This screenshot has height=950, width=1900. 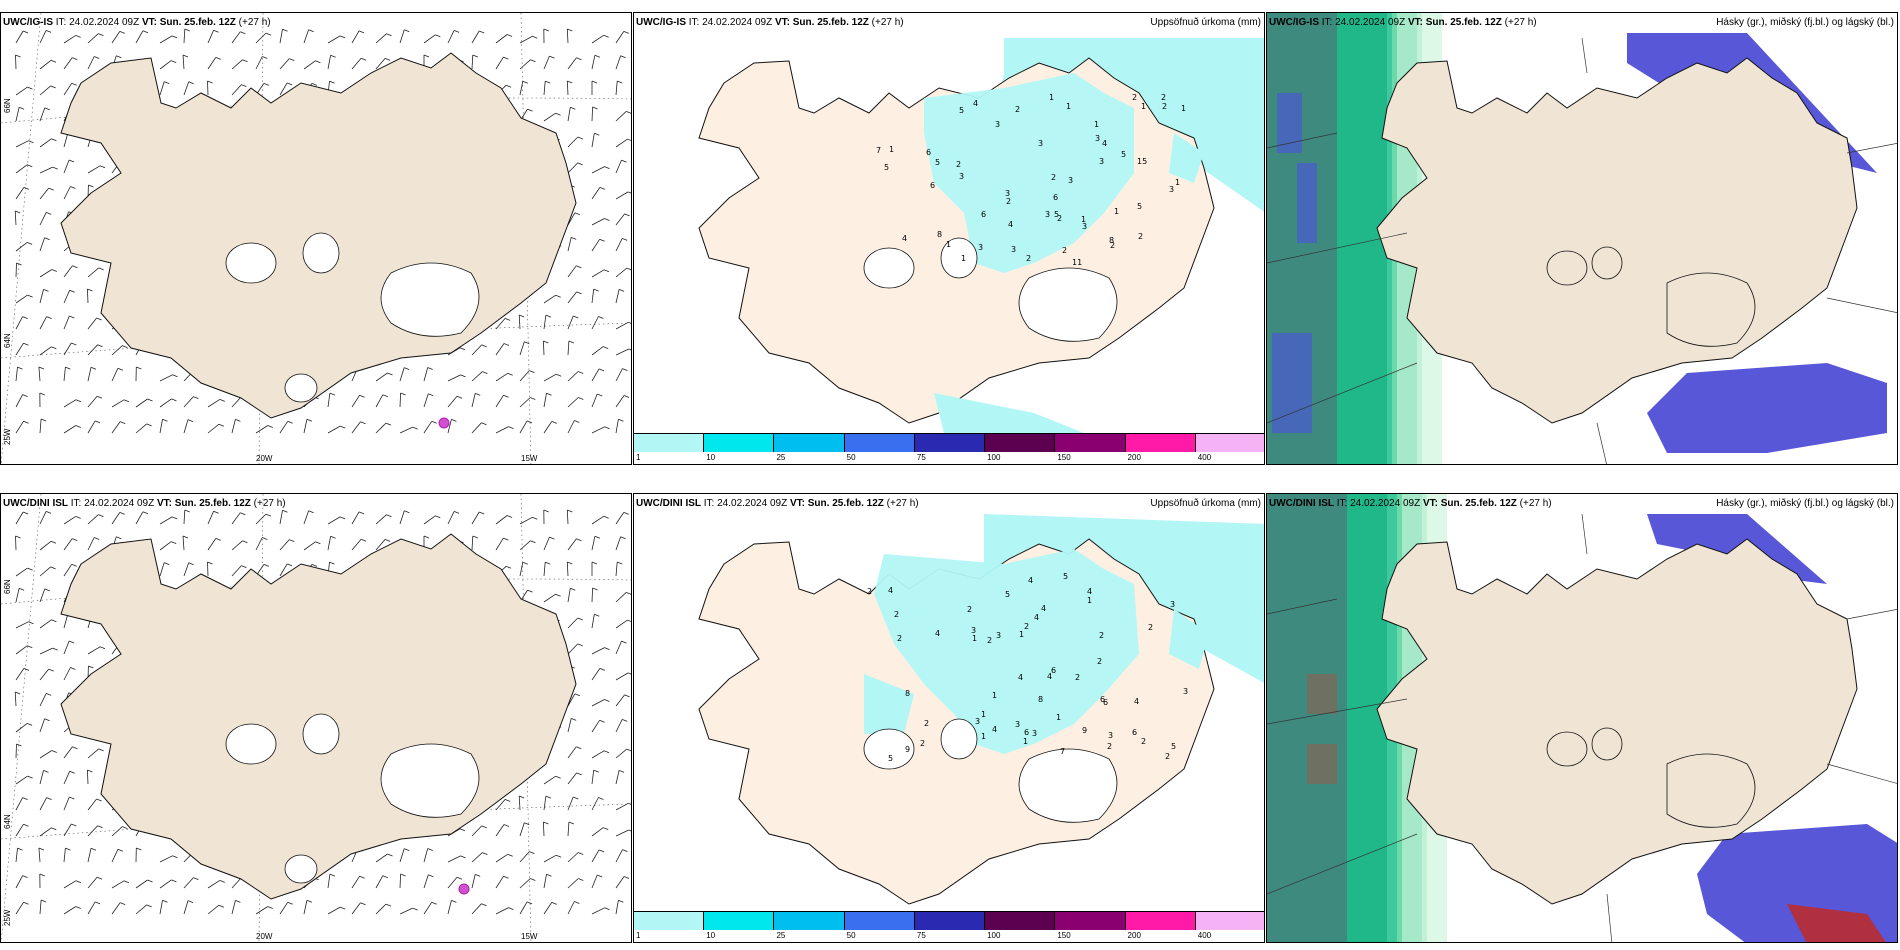 What do you see at coordinates (711, 457) in the screenshot?
I see `colorbar-tick-label: 10` at bounding box center [711, 457].